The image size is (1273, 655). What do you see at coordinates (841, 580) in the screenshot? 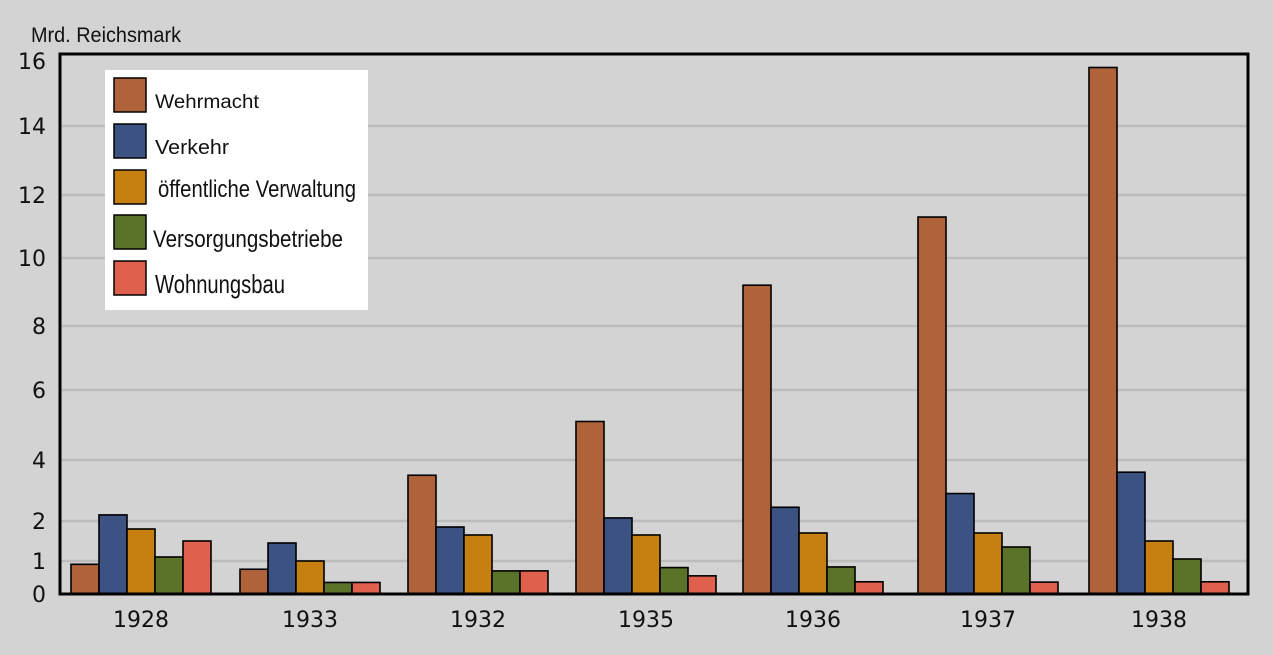
I see `bar-versorgungsbetriebe-1936` at bounding box center [841, 580].